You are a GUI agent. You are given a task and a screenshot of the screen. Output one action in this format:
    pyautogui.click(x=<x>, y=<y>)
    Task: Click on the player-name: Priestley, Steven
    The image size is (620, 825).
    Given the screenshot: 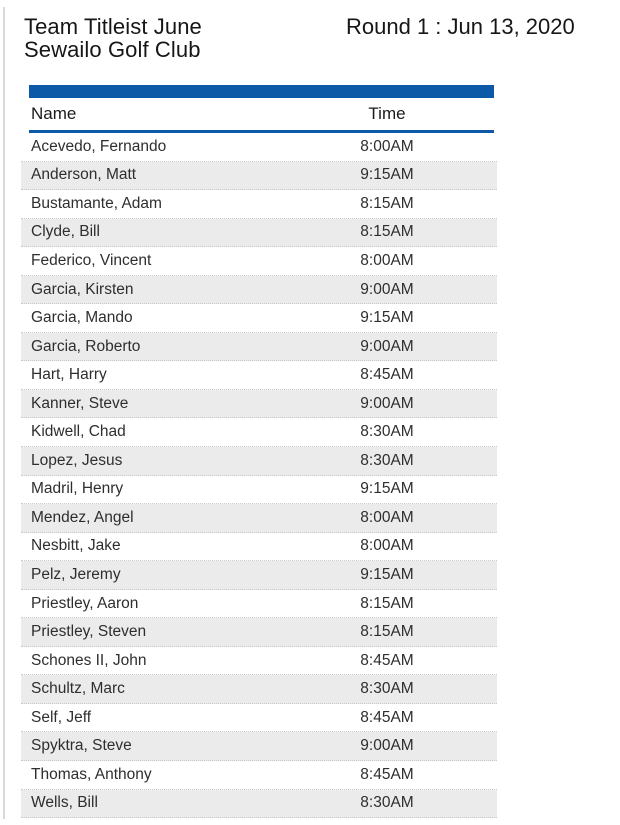 What is the action you would take?
    pyautogui.click(x=89, y=632)
    